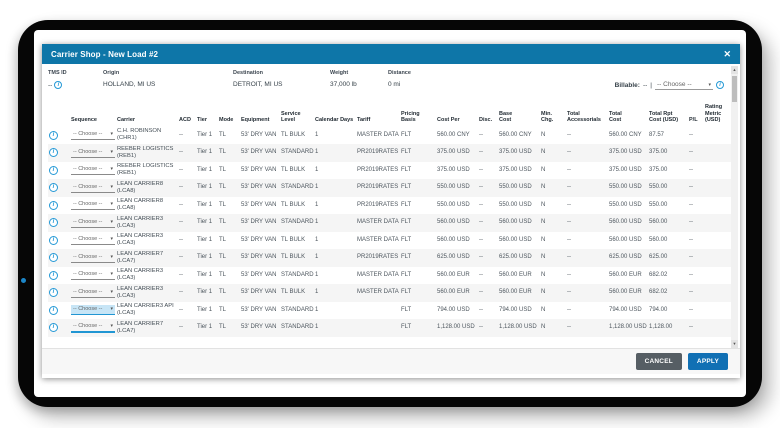 Image resolution: width=780 pixels, height=428 pixels. I want to click on column-header-info, so click(59, 115).